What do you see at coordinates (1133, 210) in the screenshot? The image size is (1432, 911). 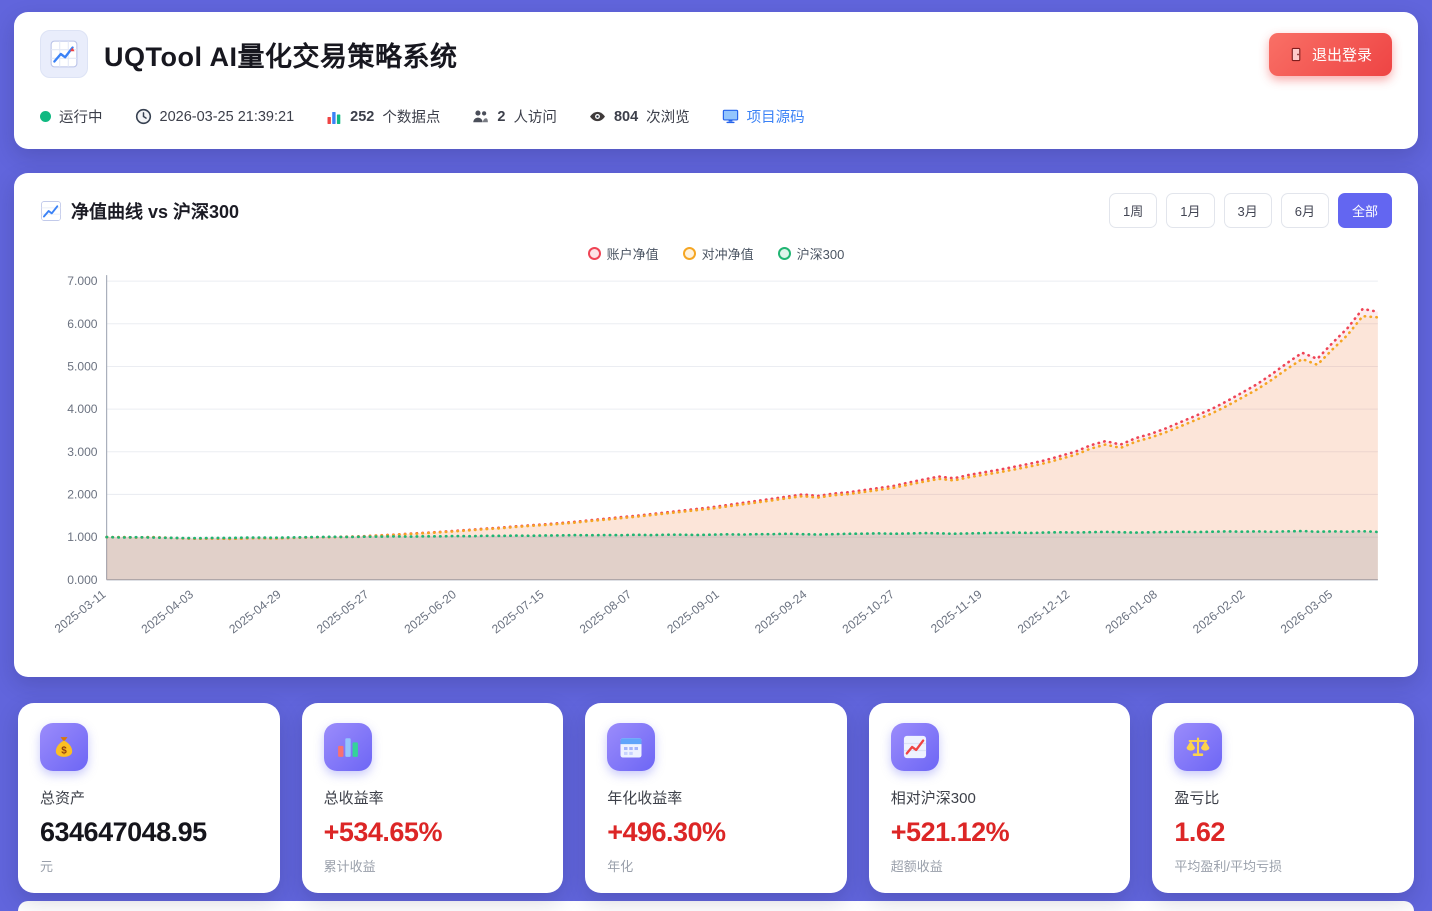 I see `range-1w-button: 1周` at bounding box center [1133, 210].